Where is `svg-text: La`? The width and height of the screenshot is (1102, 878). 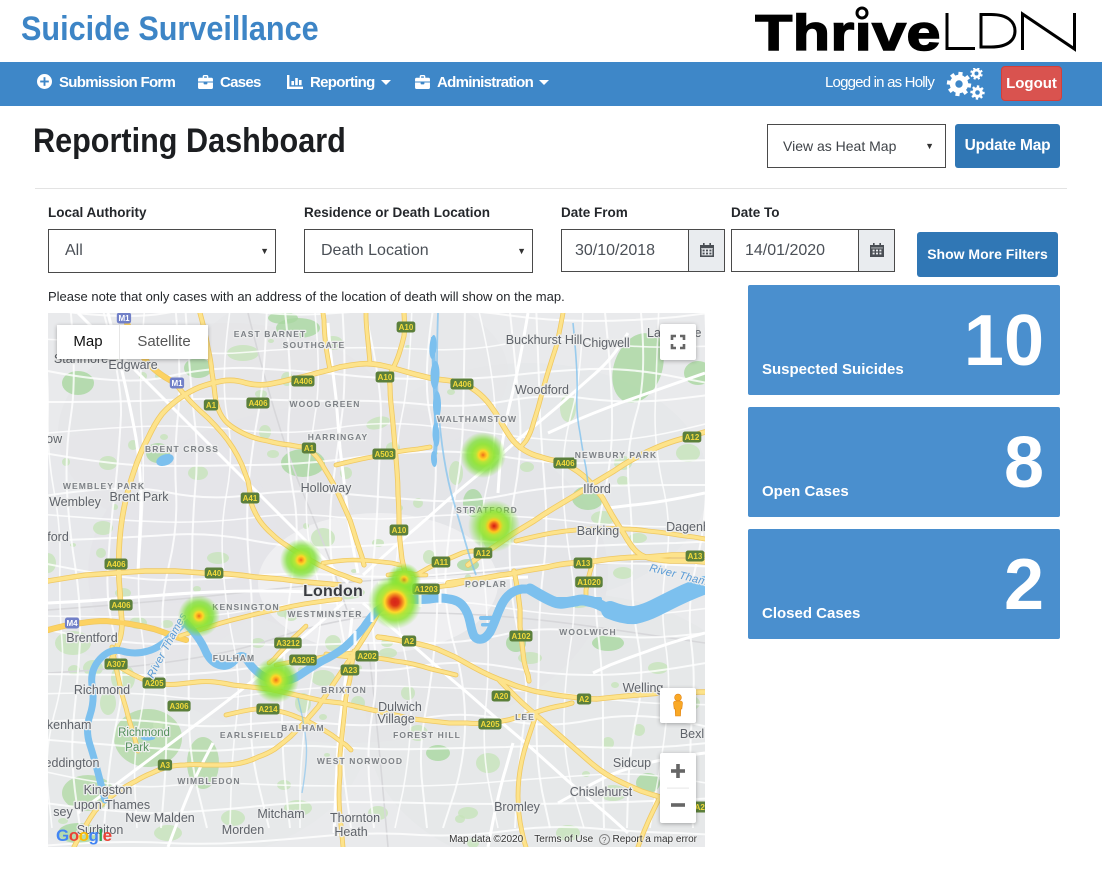 svg-text: La is located at coordinates (654, 333).